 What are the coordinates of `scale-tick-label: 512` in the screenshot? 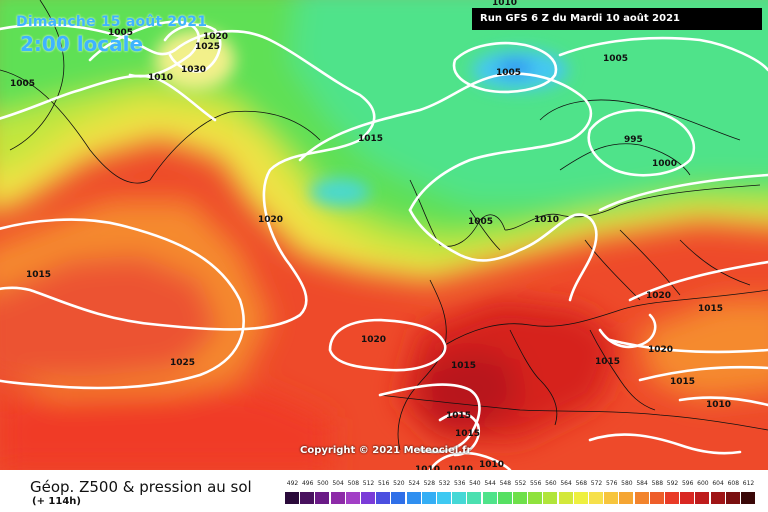 It's located at (368, 483).